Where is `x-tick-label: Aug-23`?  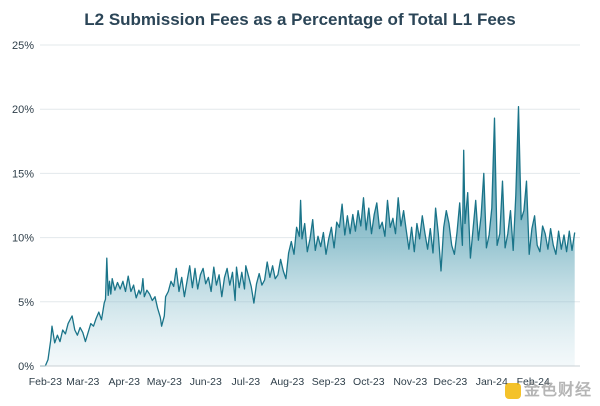 x-tick-label: Aug-23 is located at coordinates (287, 382).